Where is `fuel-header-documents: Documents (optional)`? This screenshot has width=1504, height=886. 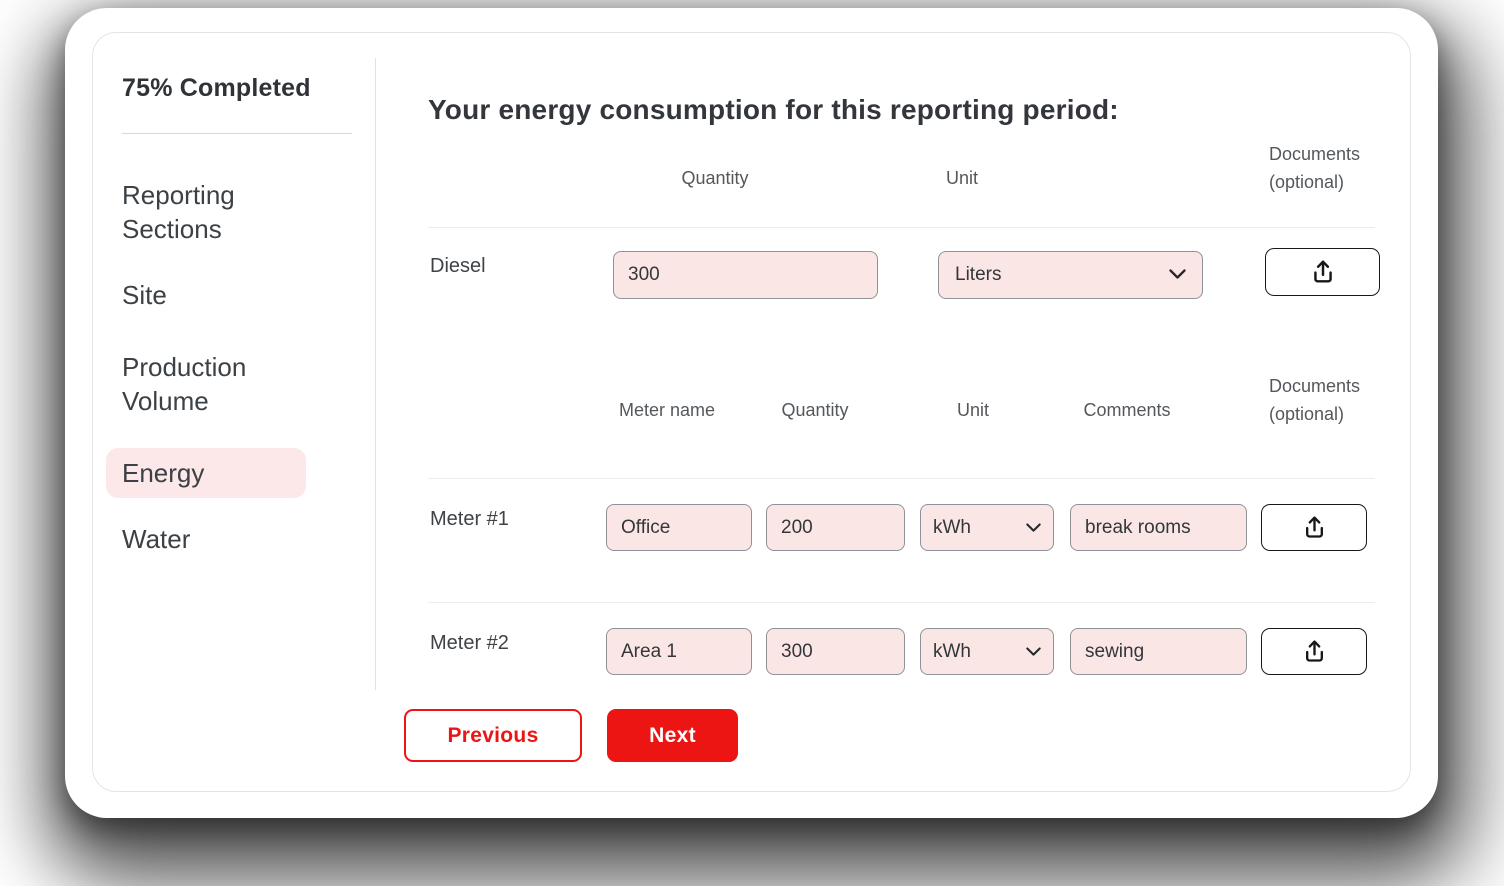 fuel-header-documents: Documents (optional) is located at coordinates (1329, 168).